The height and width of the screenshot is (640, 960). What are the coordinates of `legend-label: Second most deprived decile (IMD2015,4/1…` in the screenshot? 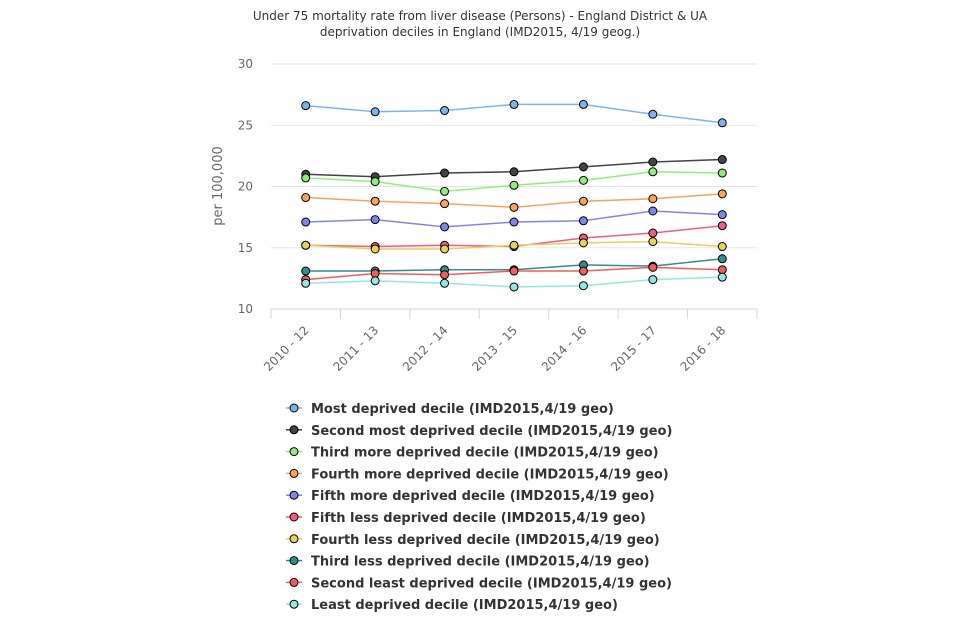 It's located at (491, 431).